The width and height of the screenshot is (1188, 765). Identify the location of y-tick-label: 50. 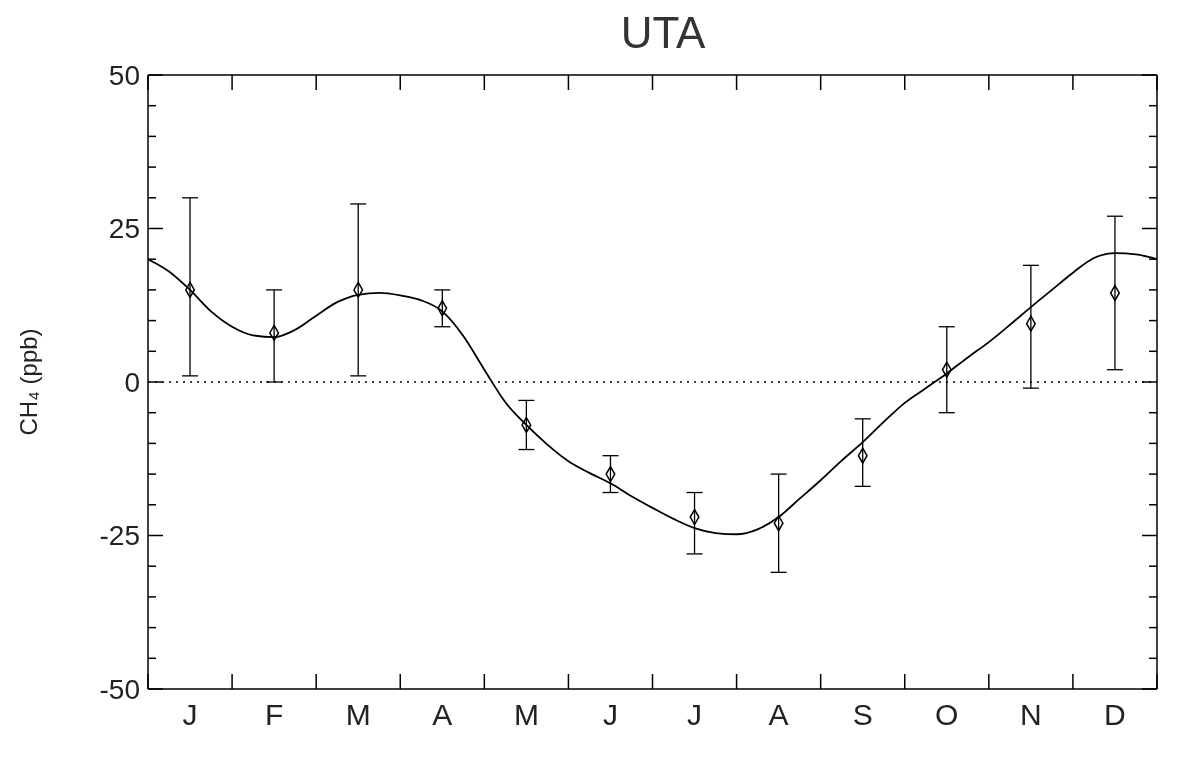
(124, 75).